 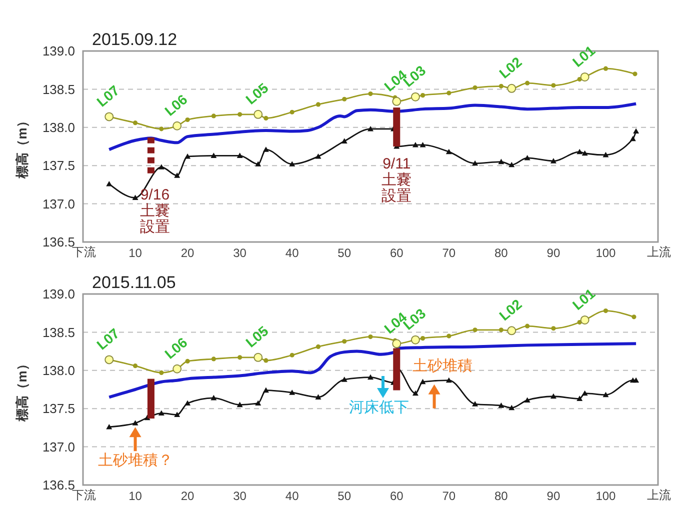 I want to click on y-tick-label: 138.5, so click(x=58, y=332).